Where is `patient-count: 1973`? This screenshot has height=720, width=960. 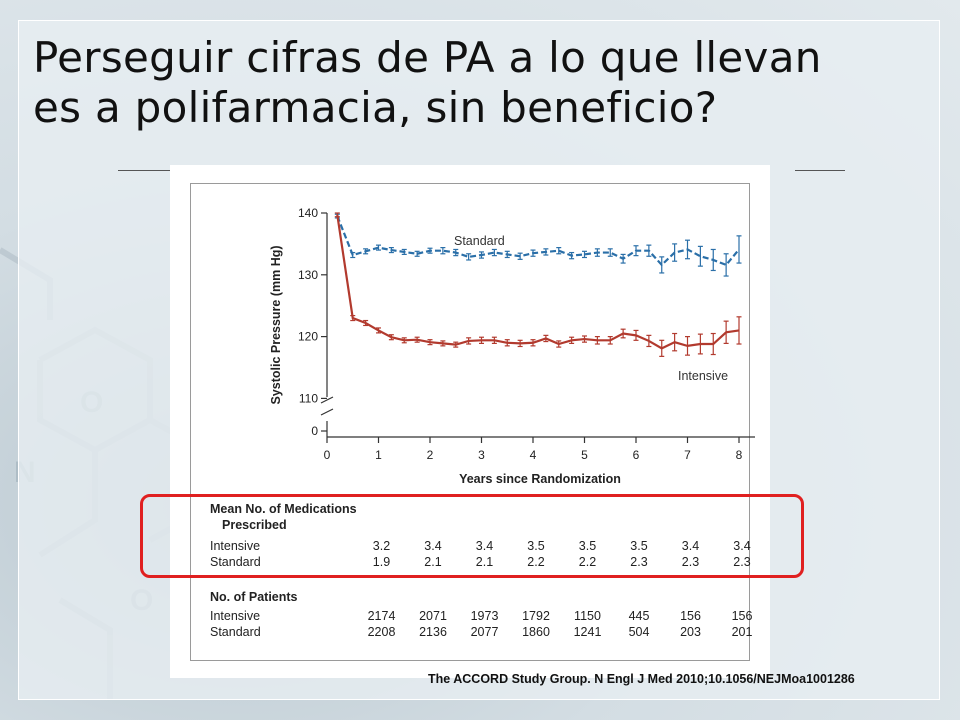
patient-count: 1973 is located at coordinates (485, 616).